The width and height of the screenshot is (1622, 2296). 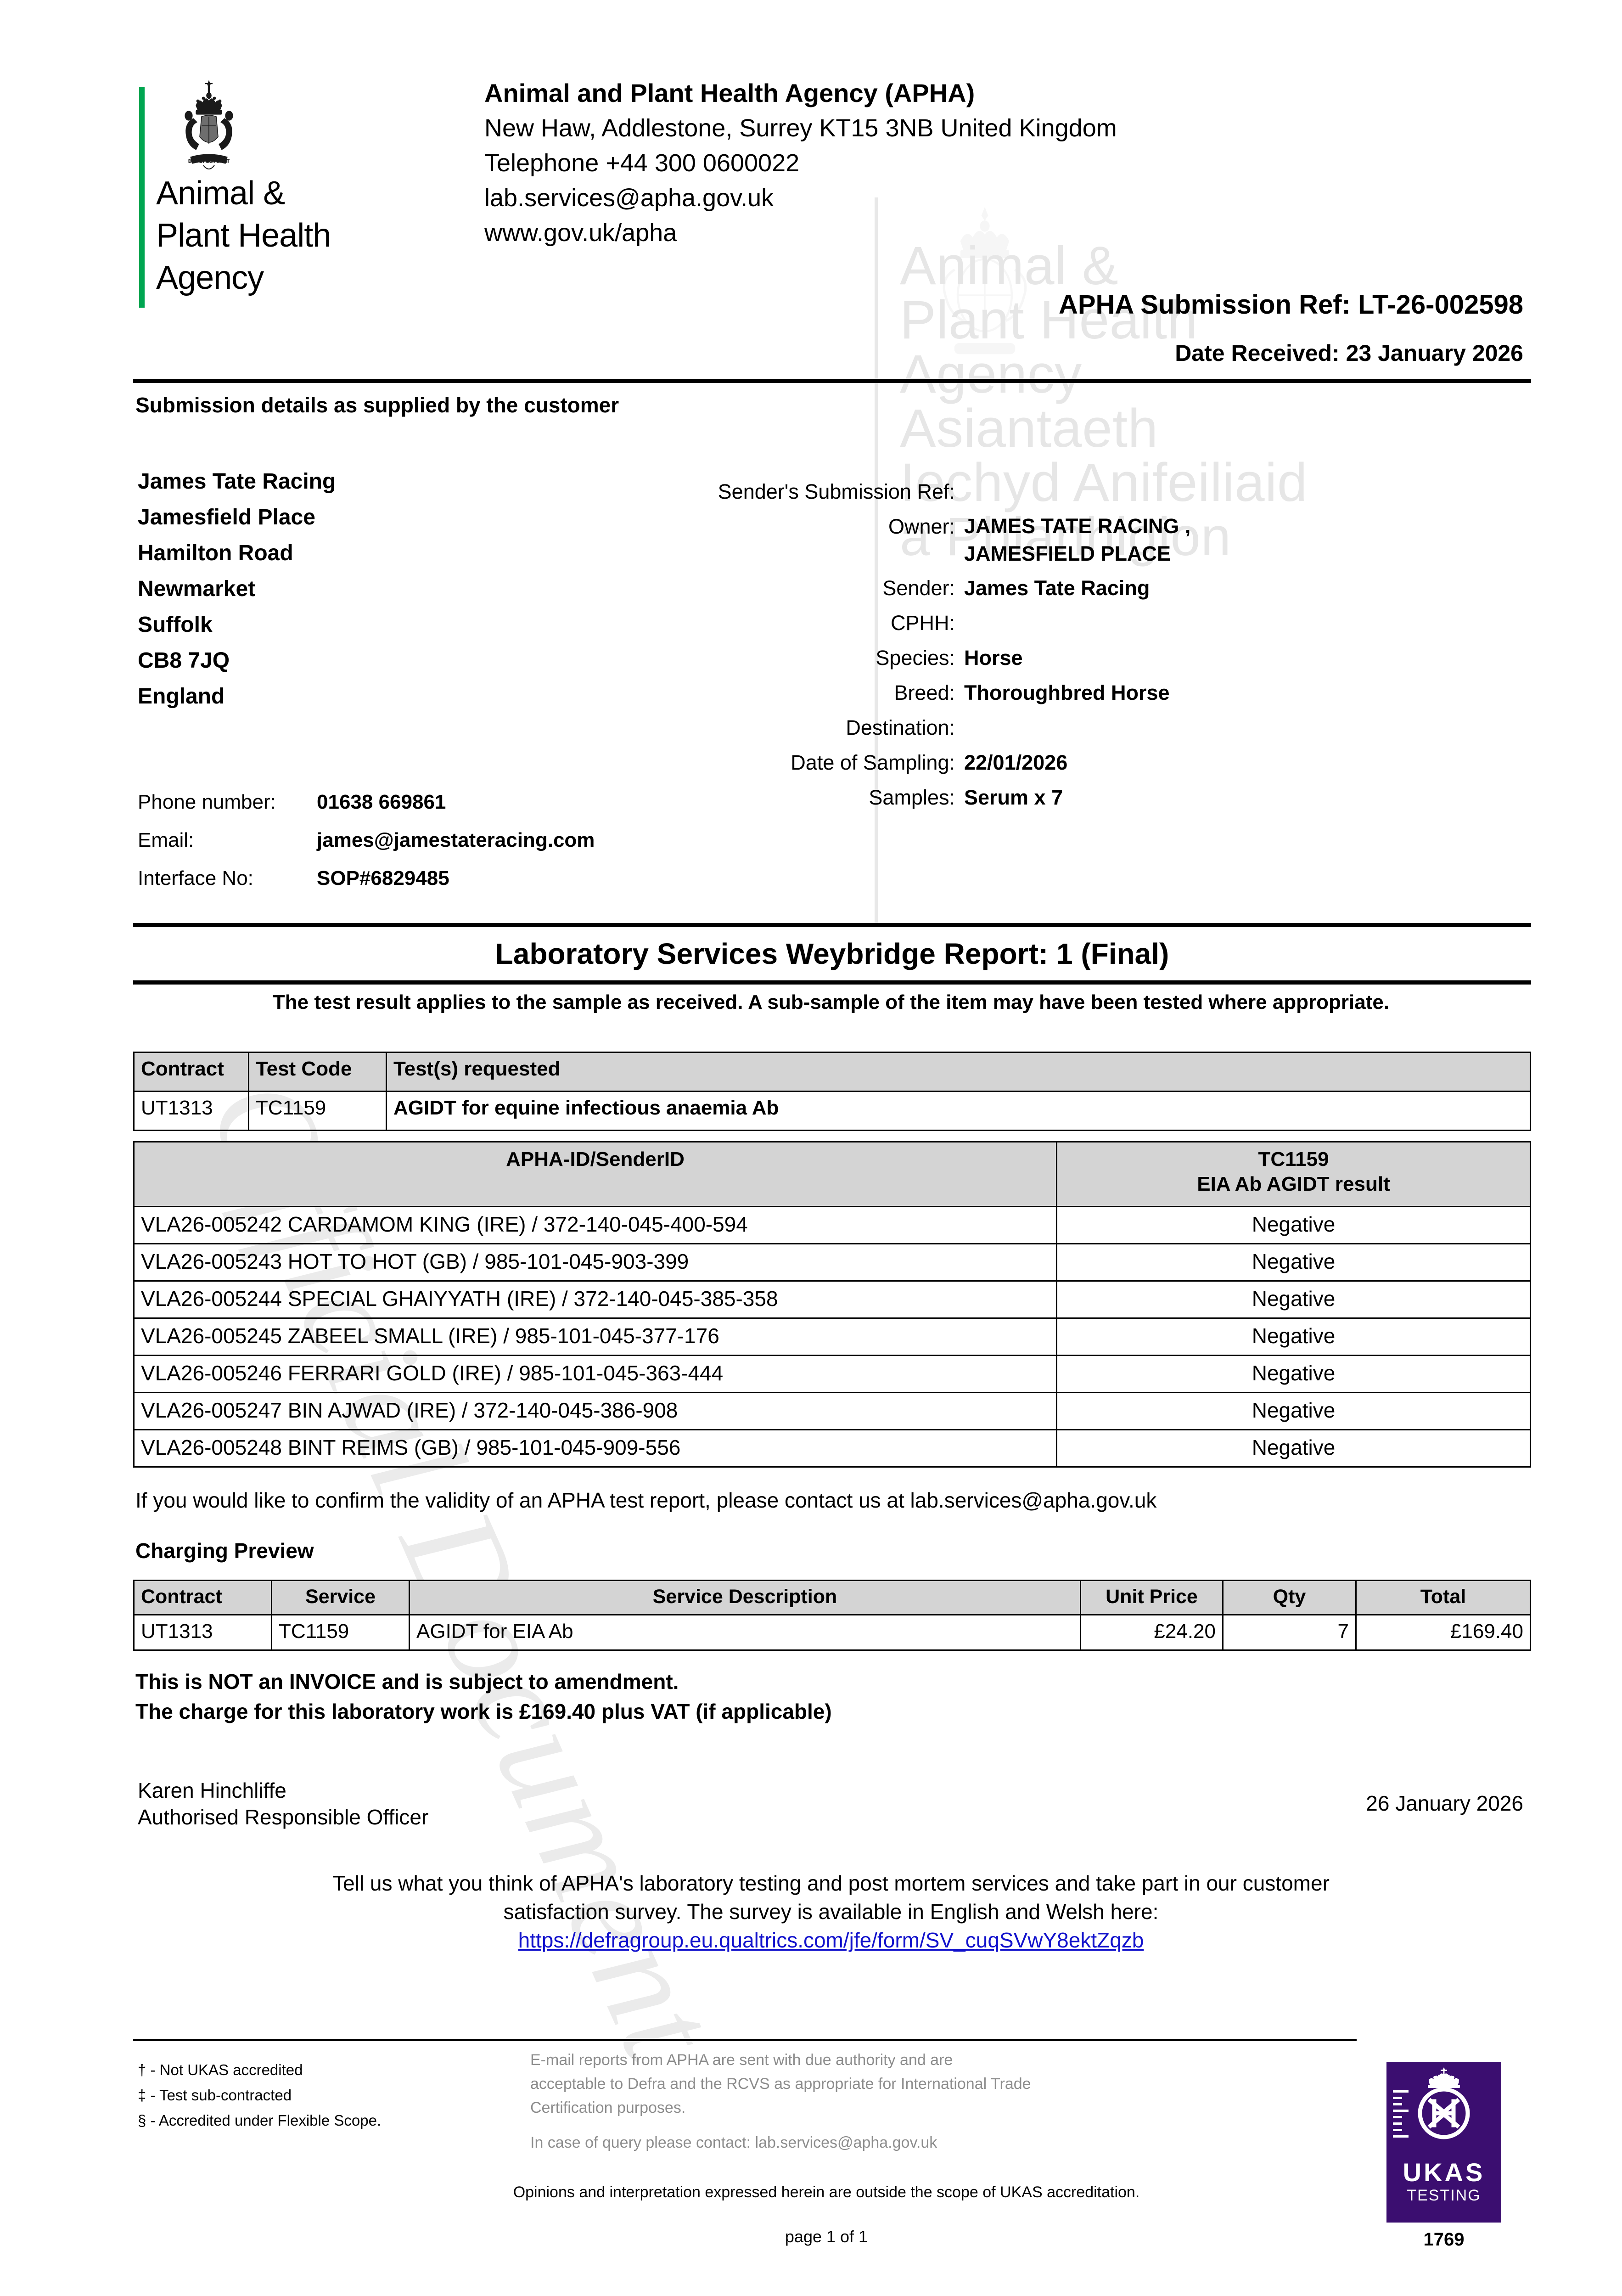 What do you see at coordinates (745, 1633) in the screenshot?
I see `cell-charge-description: AGIDT for EIA Ab` at bounding box center [745, 1633].